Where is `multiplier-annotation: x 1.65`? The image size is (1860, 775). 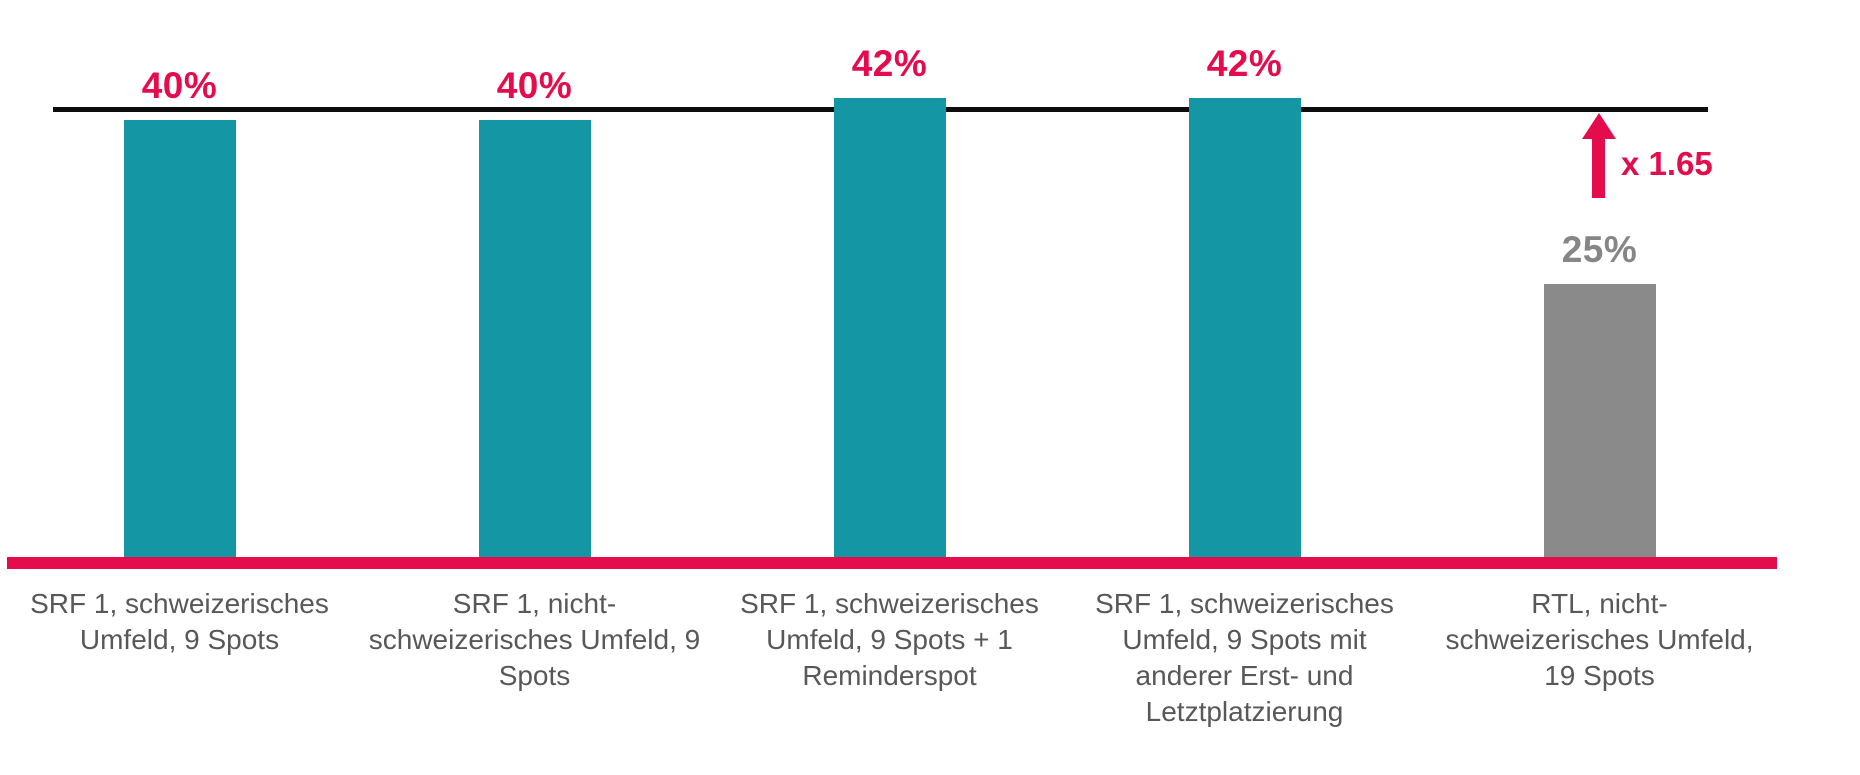 multiplier-annotation: x 1.65 is located at coordinates (1667, 163).